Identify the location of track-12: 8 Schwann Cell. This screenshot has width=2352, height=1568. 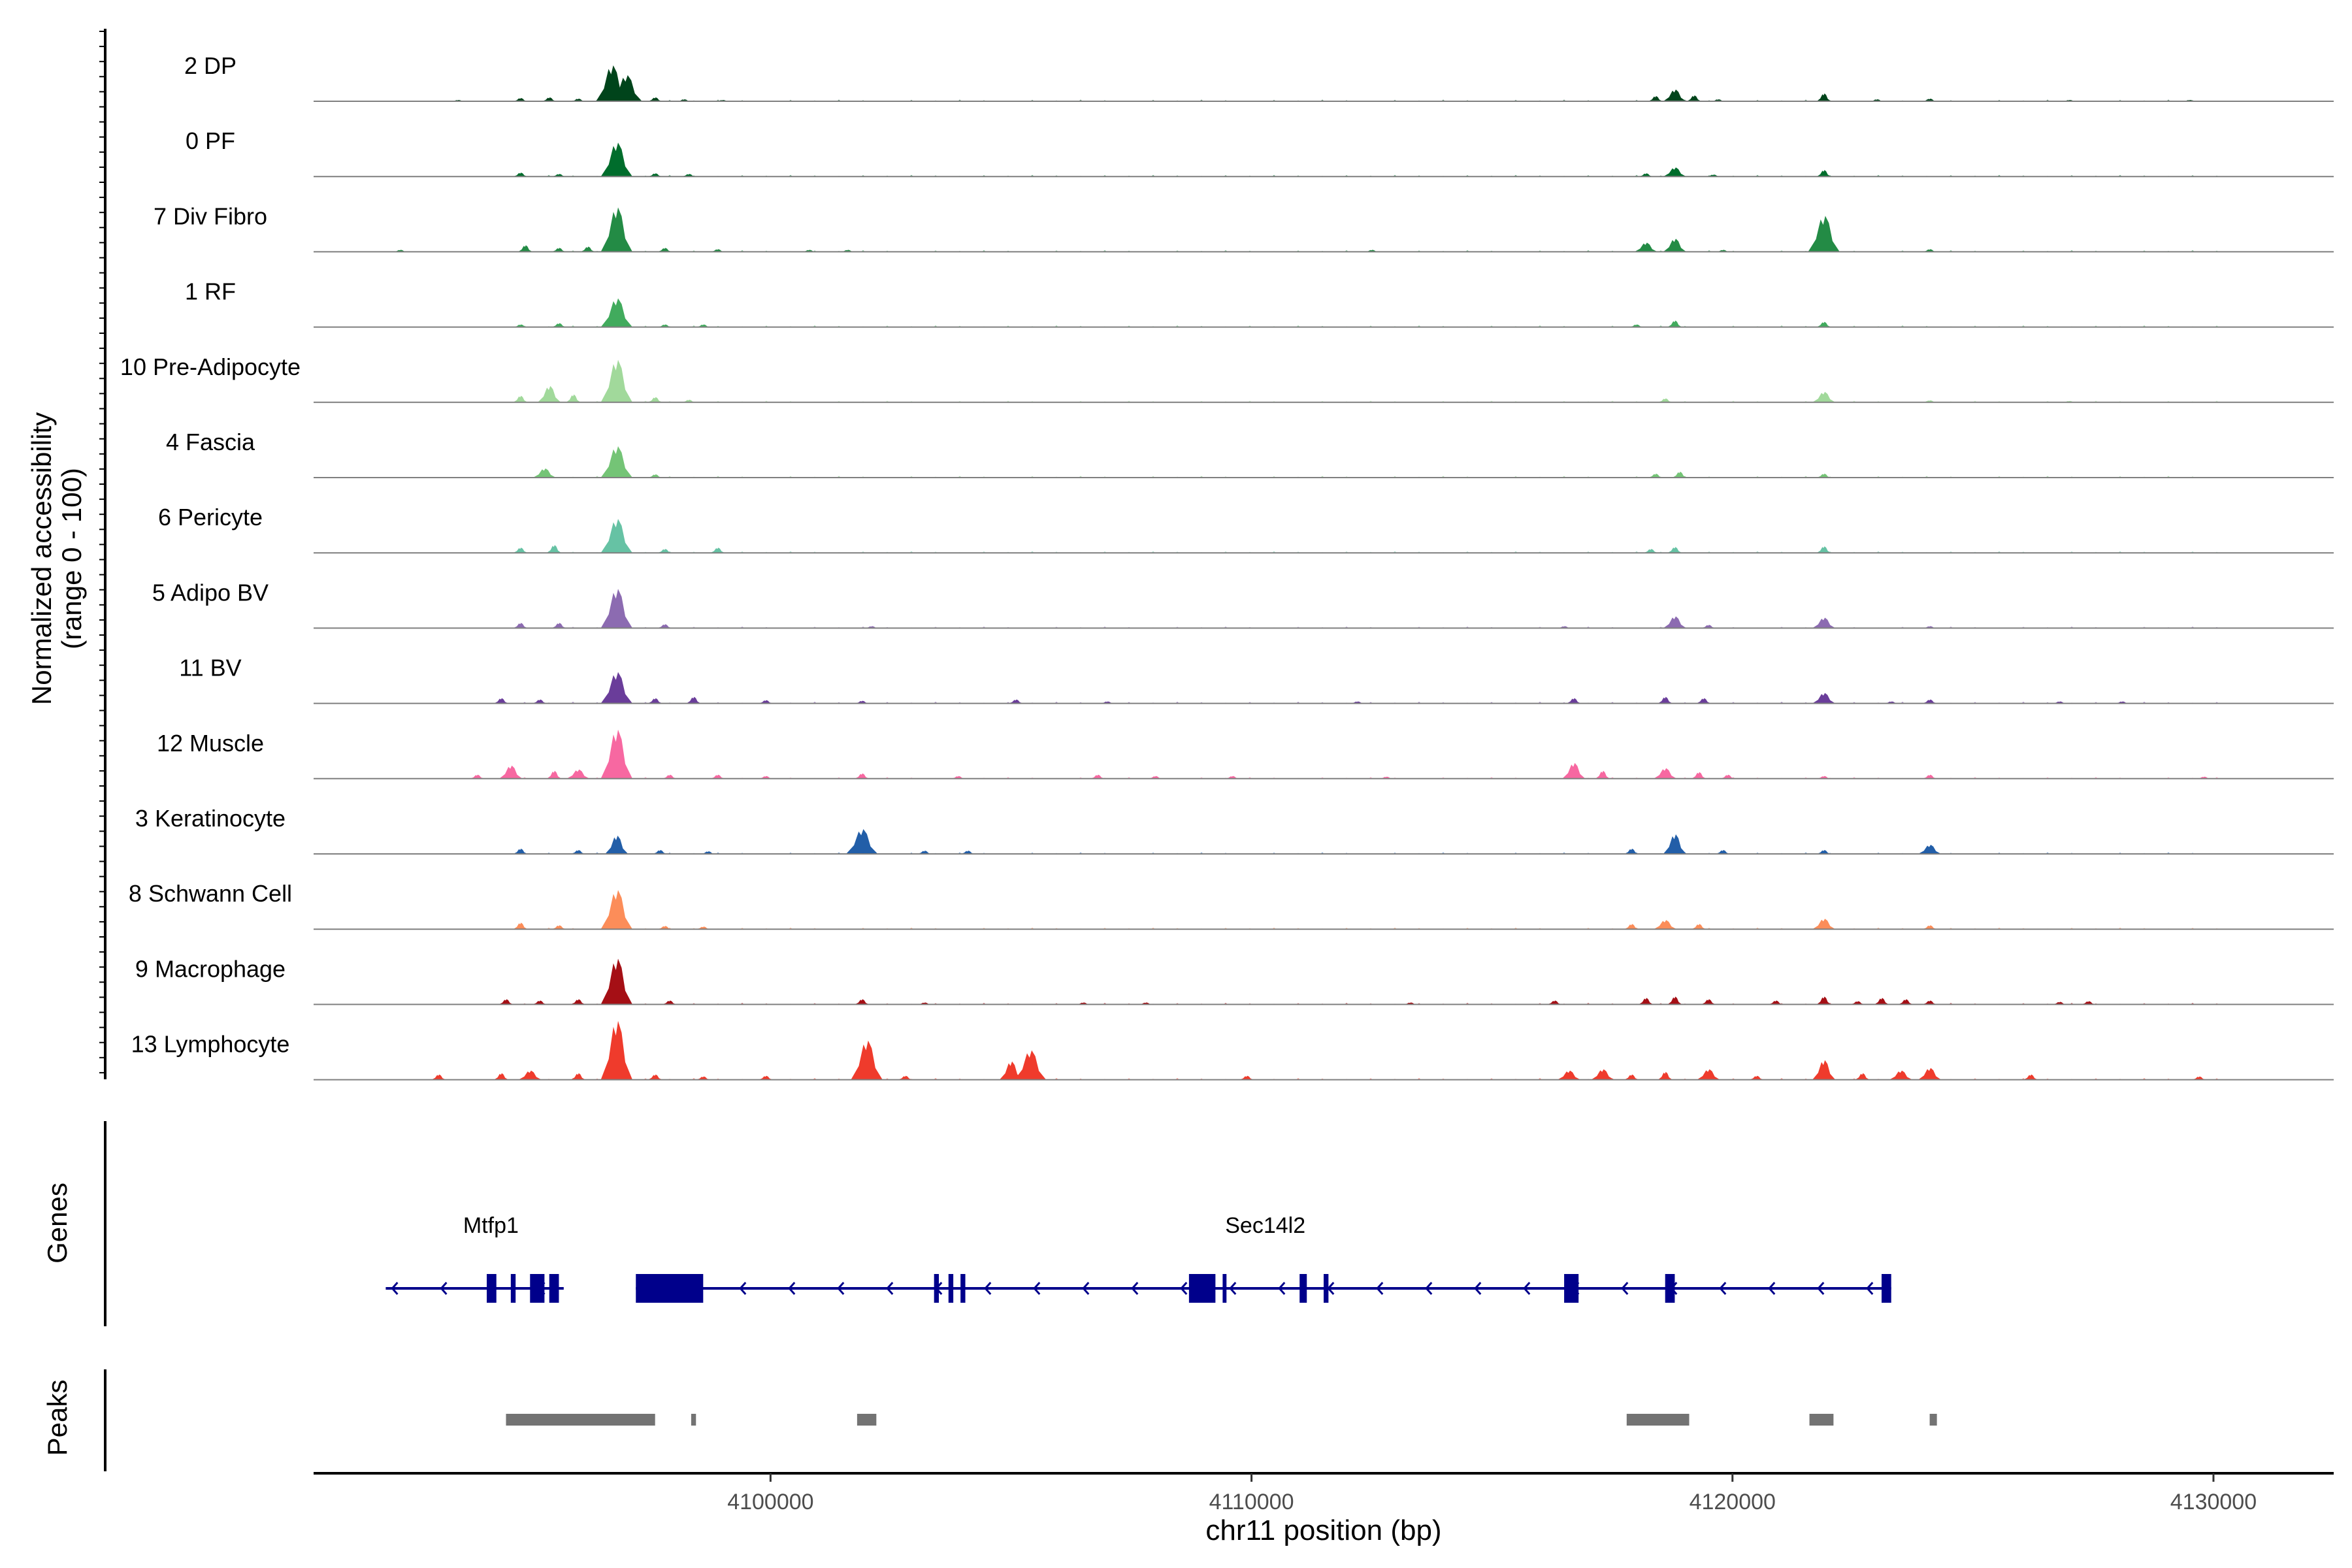
(1231, 905).